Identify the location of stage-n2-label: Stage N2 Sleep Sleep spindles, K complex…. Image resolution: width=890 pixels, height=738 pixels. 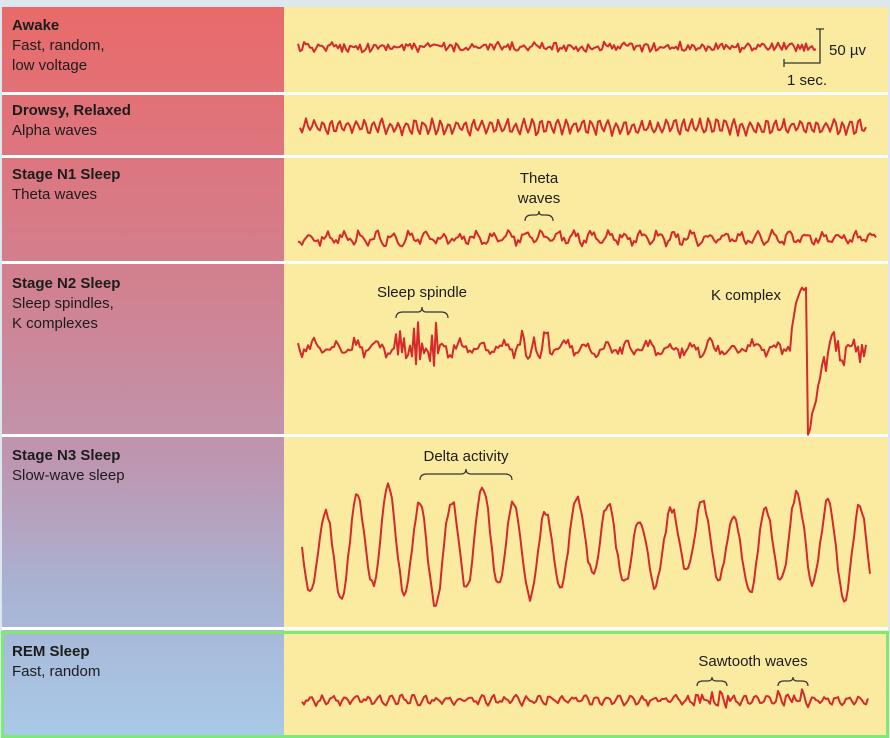
(146, 304).